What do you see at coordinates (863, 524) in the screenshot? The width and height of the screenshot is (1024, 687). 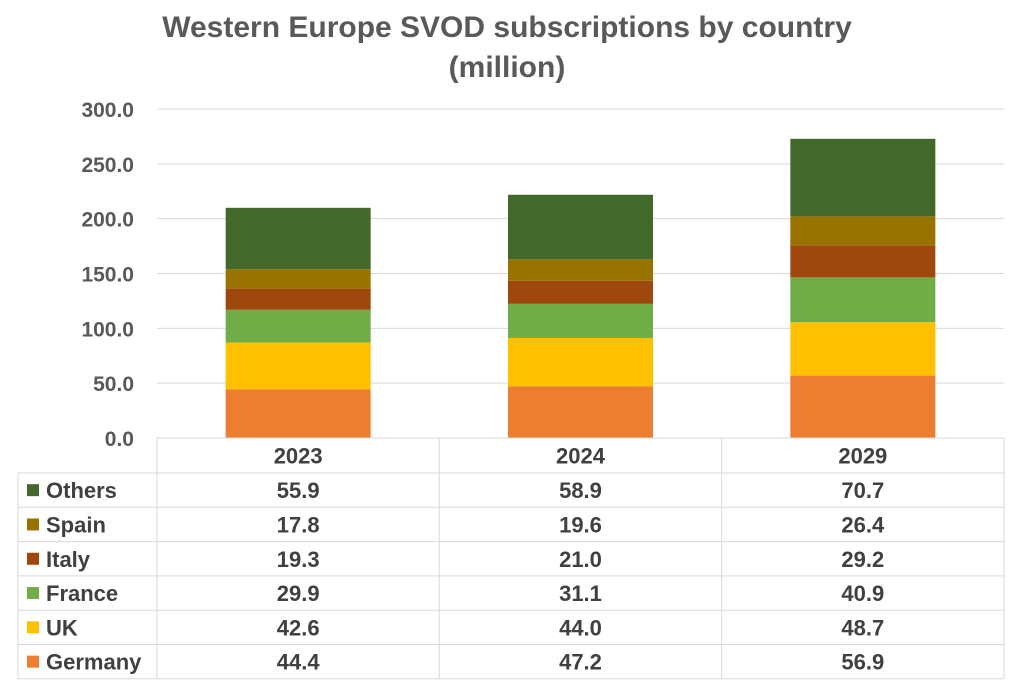 I see `data-label-spain-2029: 26.4` at bounding box center [863, 524].